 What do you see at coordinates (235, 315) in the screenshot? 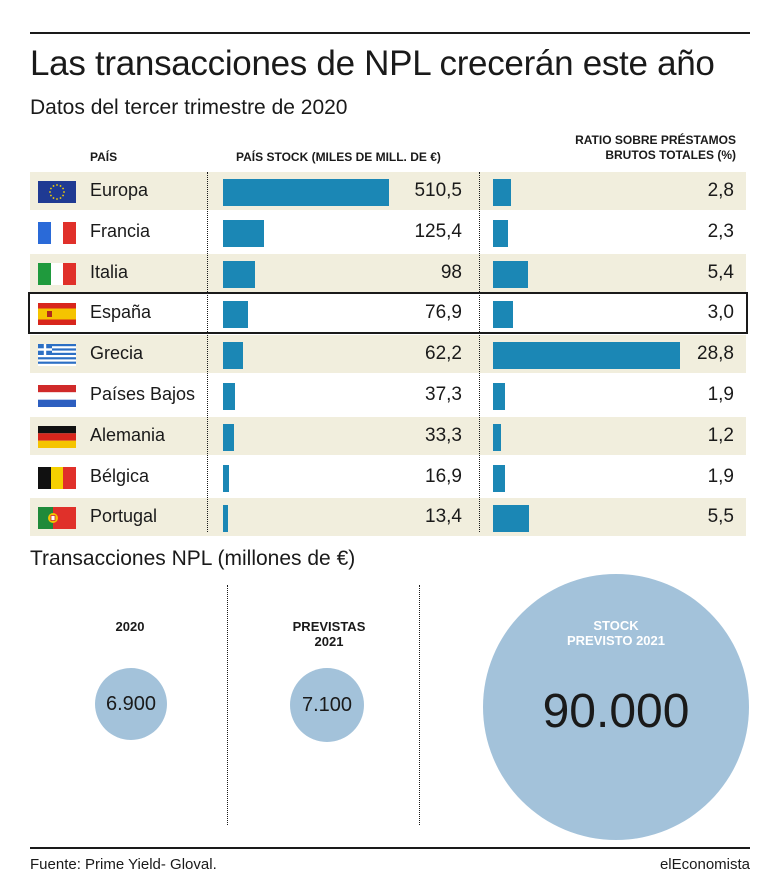
I see `stock-bar-espana` at bounding box center [235, 315].